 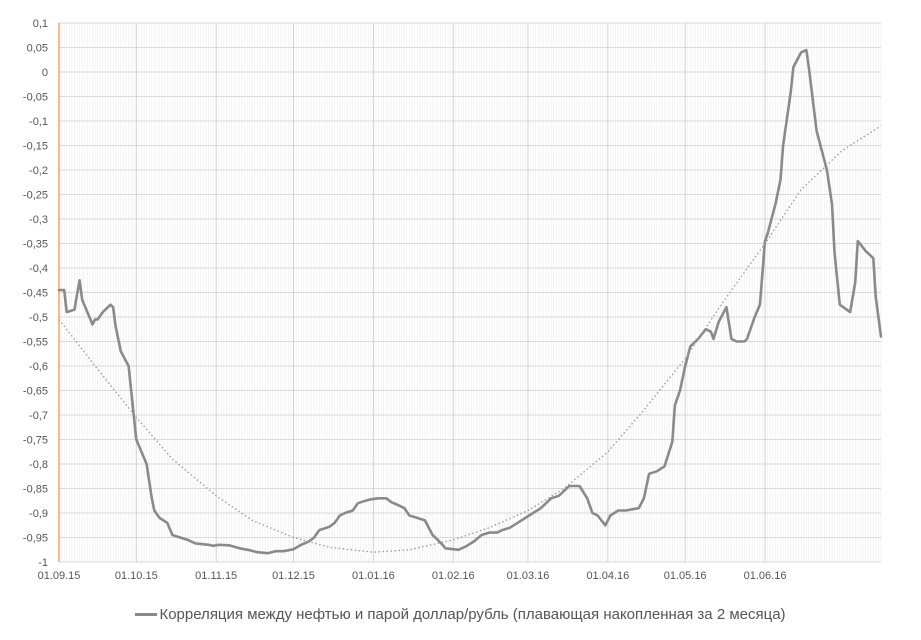 I want to click on x-tick-label: 01.06.16, so click(x=765, y=576).